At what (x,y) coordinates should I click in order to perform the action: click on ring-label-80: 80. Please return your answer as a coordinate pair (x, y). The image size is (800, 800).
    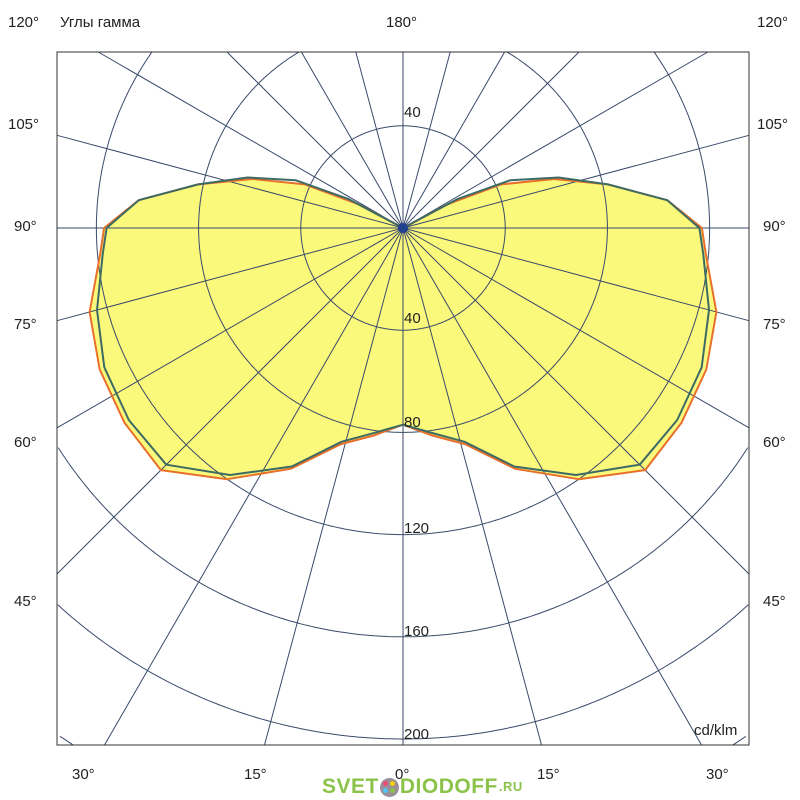
    Looking at the image, I should click on (412, 422).